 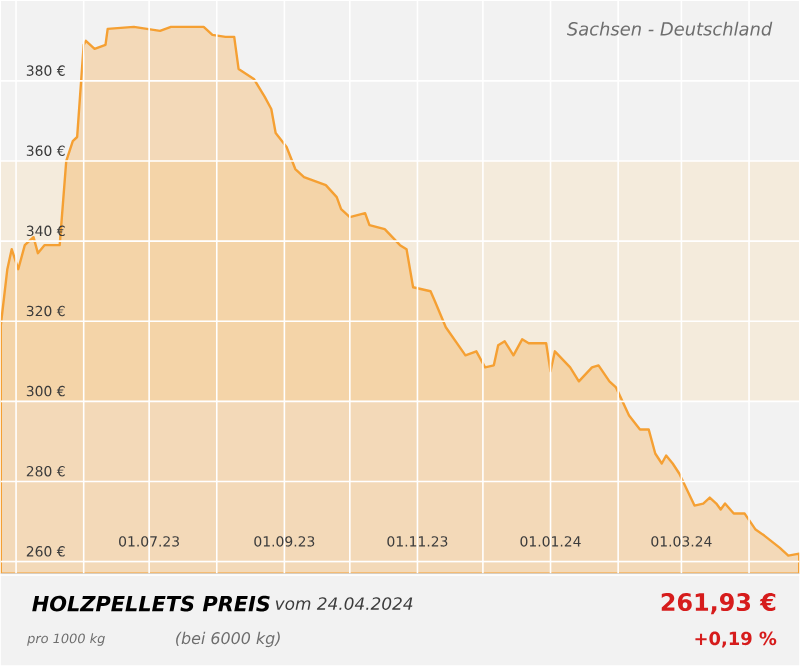 What do you see at coordinates (344, 604) in the screenshot?
I see `text: vom 24.04.2024` at bounding box center [344, 604].